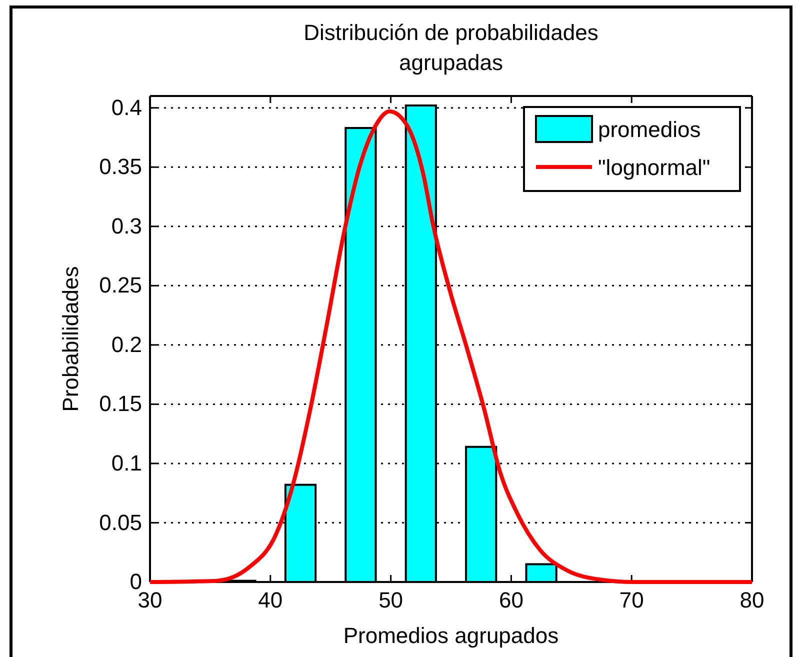 This screenshot has height=657, width=803. Describe the element at coordinates (126, 107) in the screenshot. I see `y-tick-label: 0.4` at that location.